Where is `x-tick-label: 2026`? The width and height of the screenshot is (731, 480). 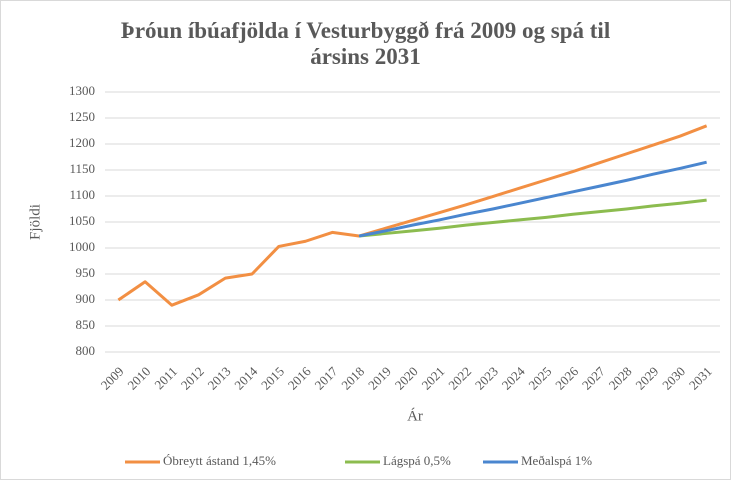 x-tick-label: 2026 is located at coordinates (566, 377).